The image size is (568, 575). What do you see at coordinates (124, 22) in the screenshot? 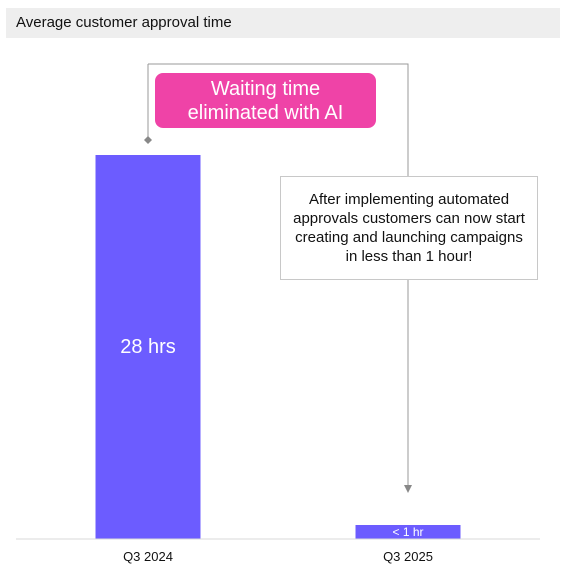
I see `chart-title: Average customer approval time` at bounding box center [124, 22].